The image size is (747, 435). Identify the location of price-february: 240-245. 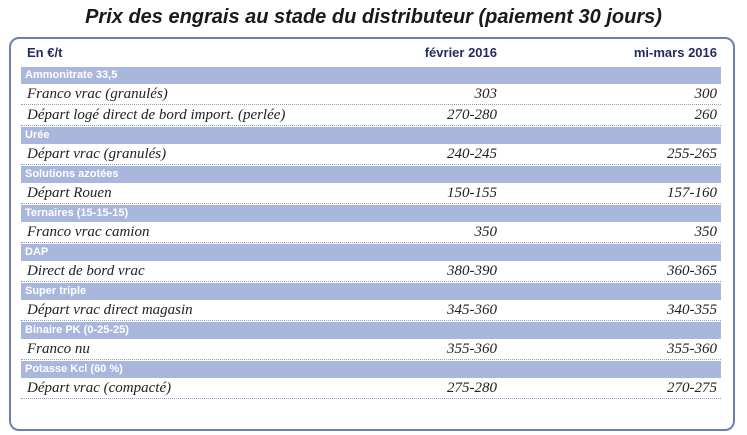
(472, 154).